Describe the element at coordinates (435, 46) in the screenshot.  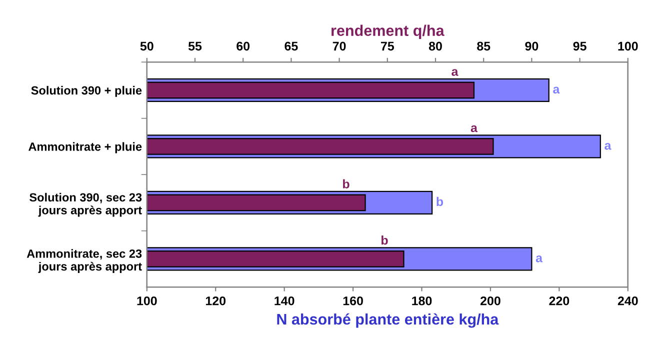
I see `x2-tick-label: 80` at that location.